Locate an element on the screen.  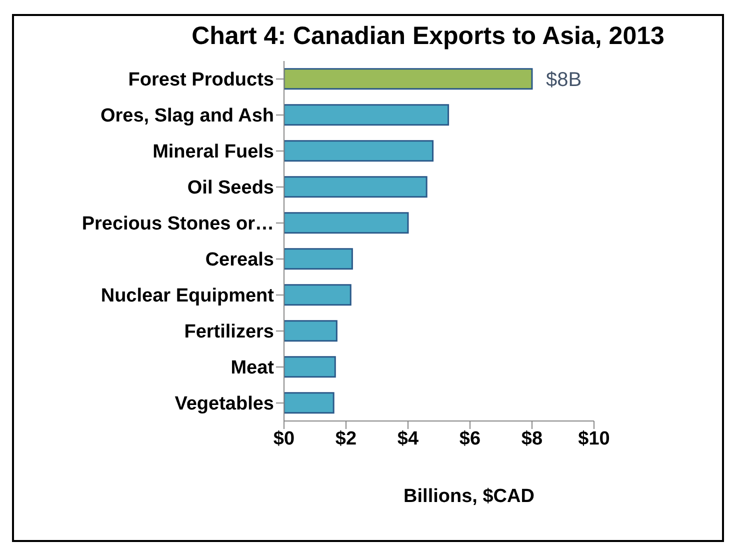
y-tick-label: Mineral Fuels is located at coordinates (213, 152).